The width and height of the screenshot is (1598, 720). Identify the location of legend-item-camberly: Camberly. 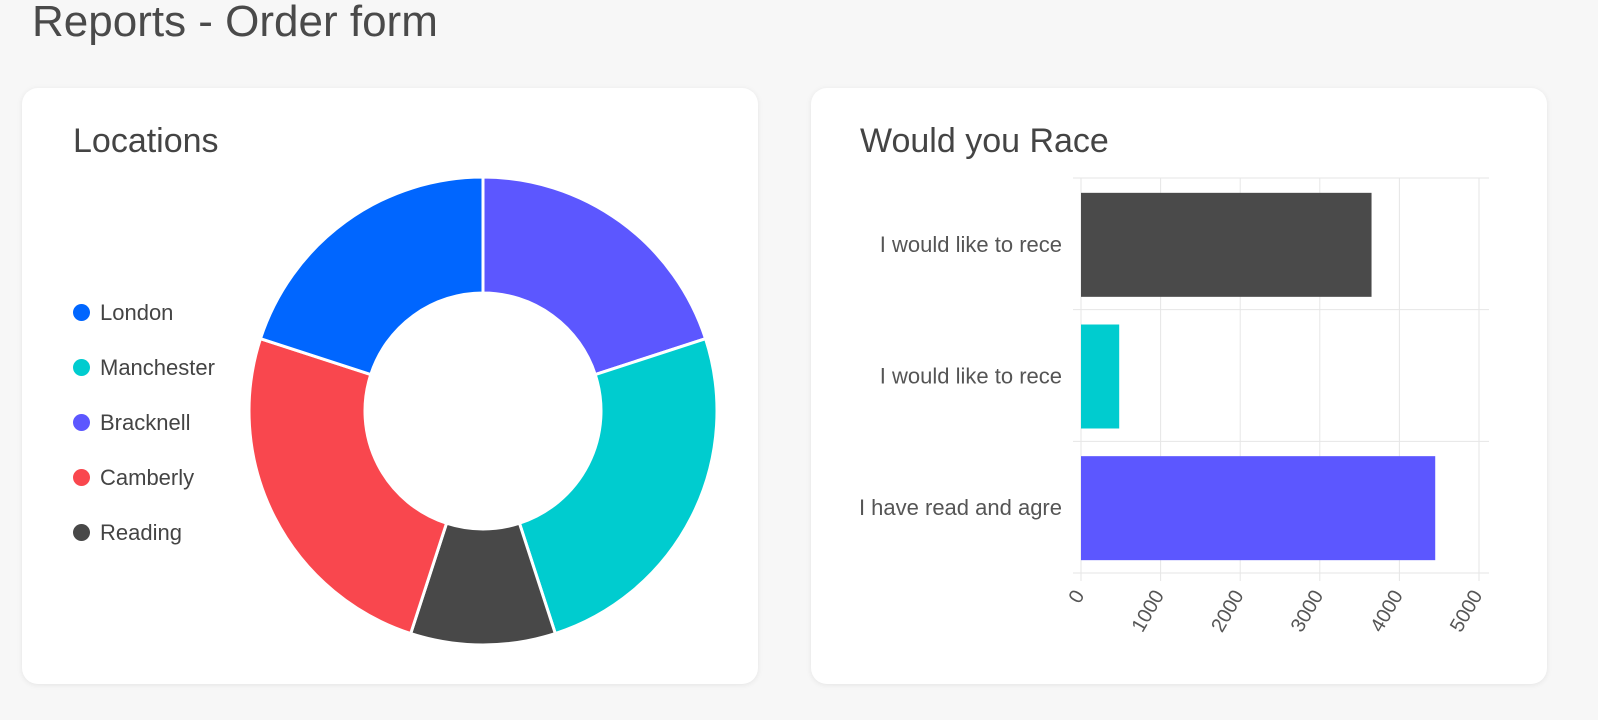
(144, 477).